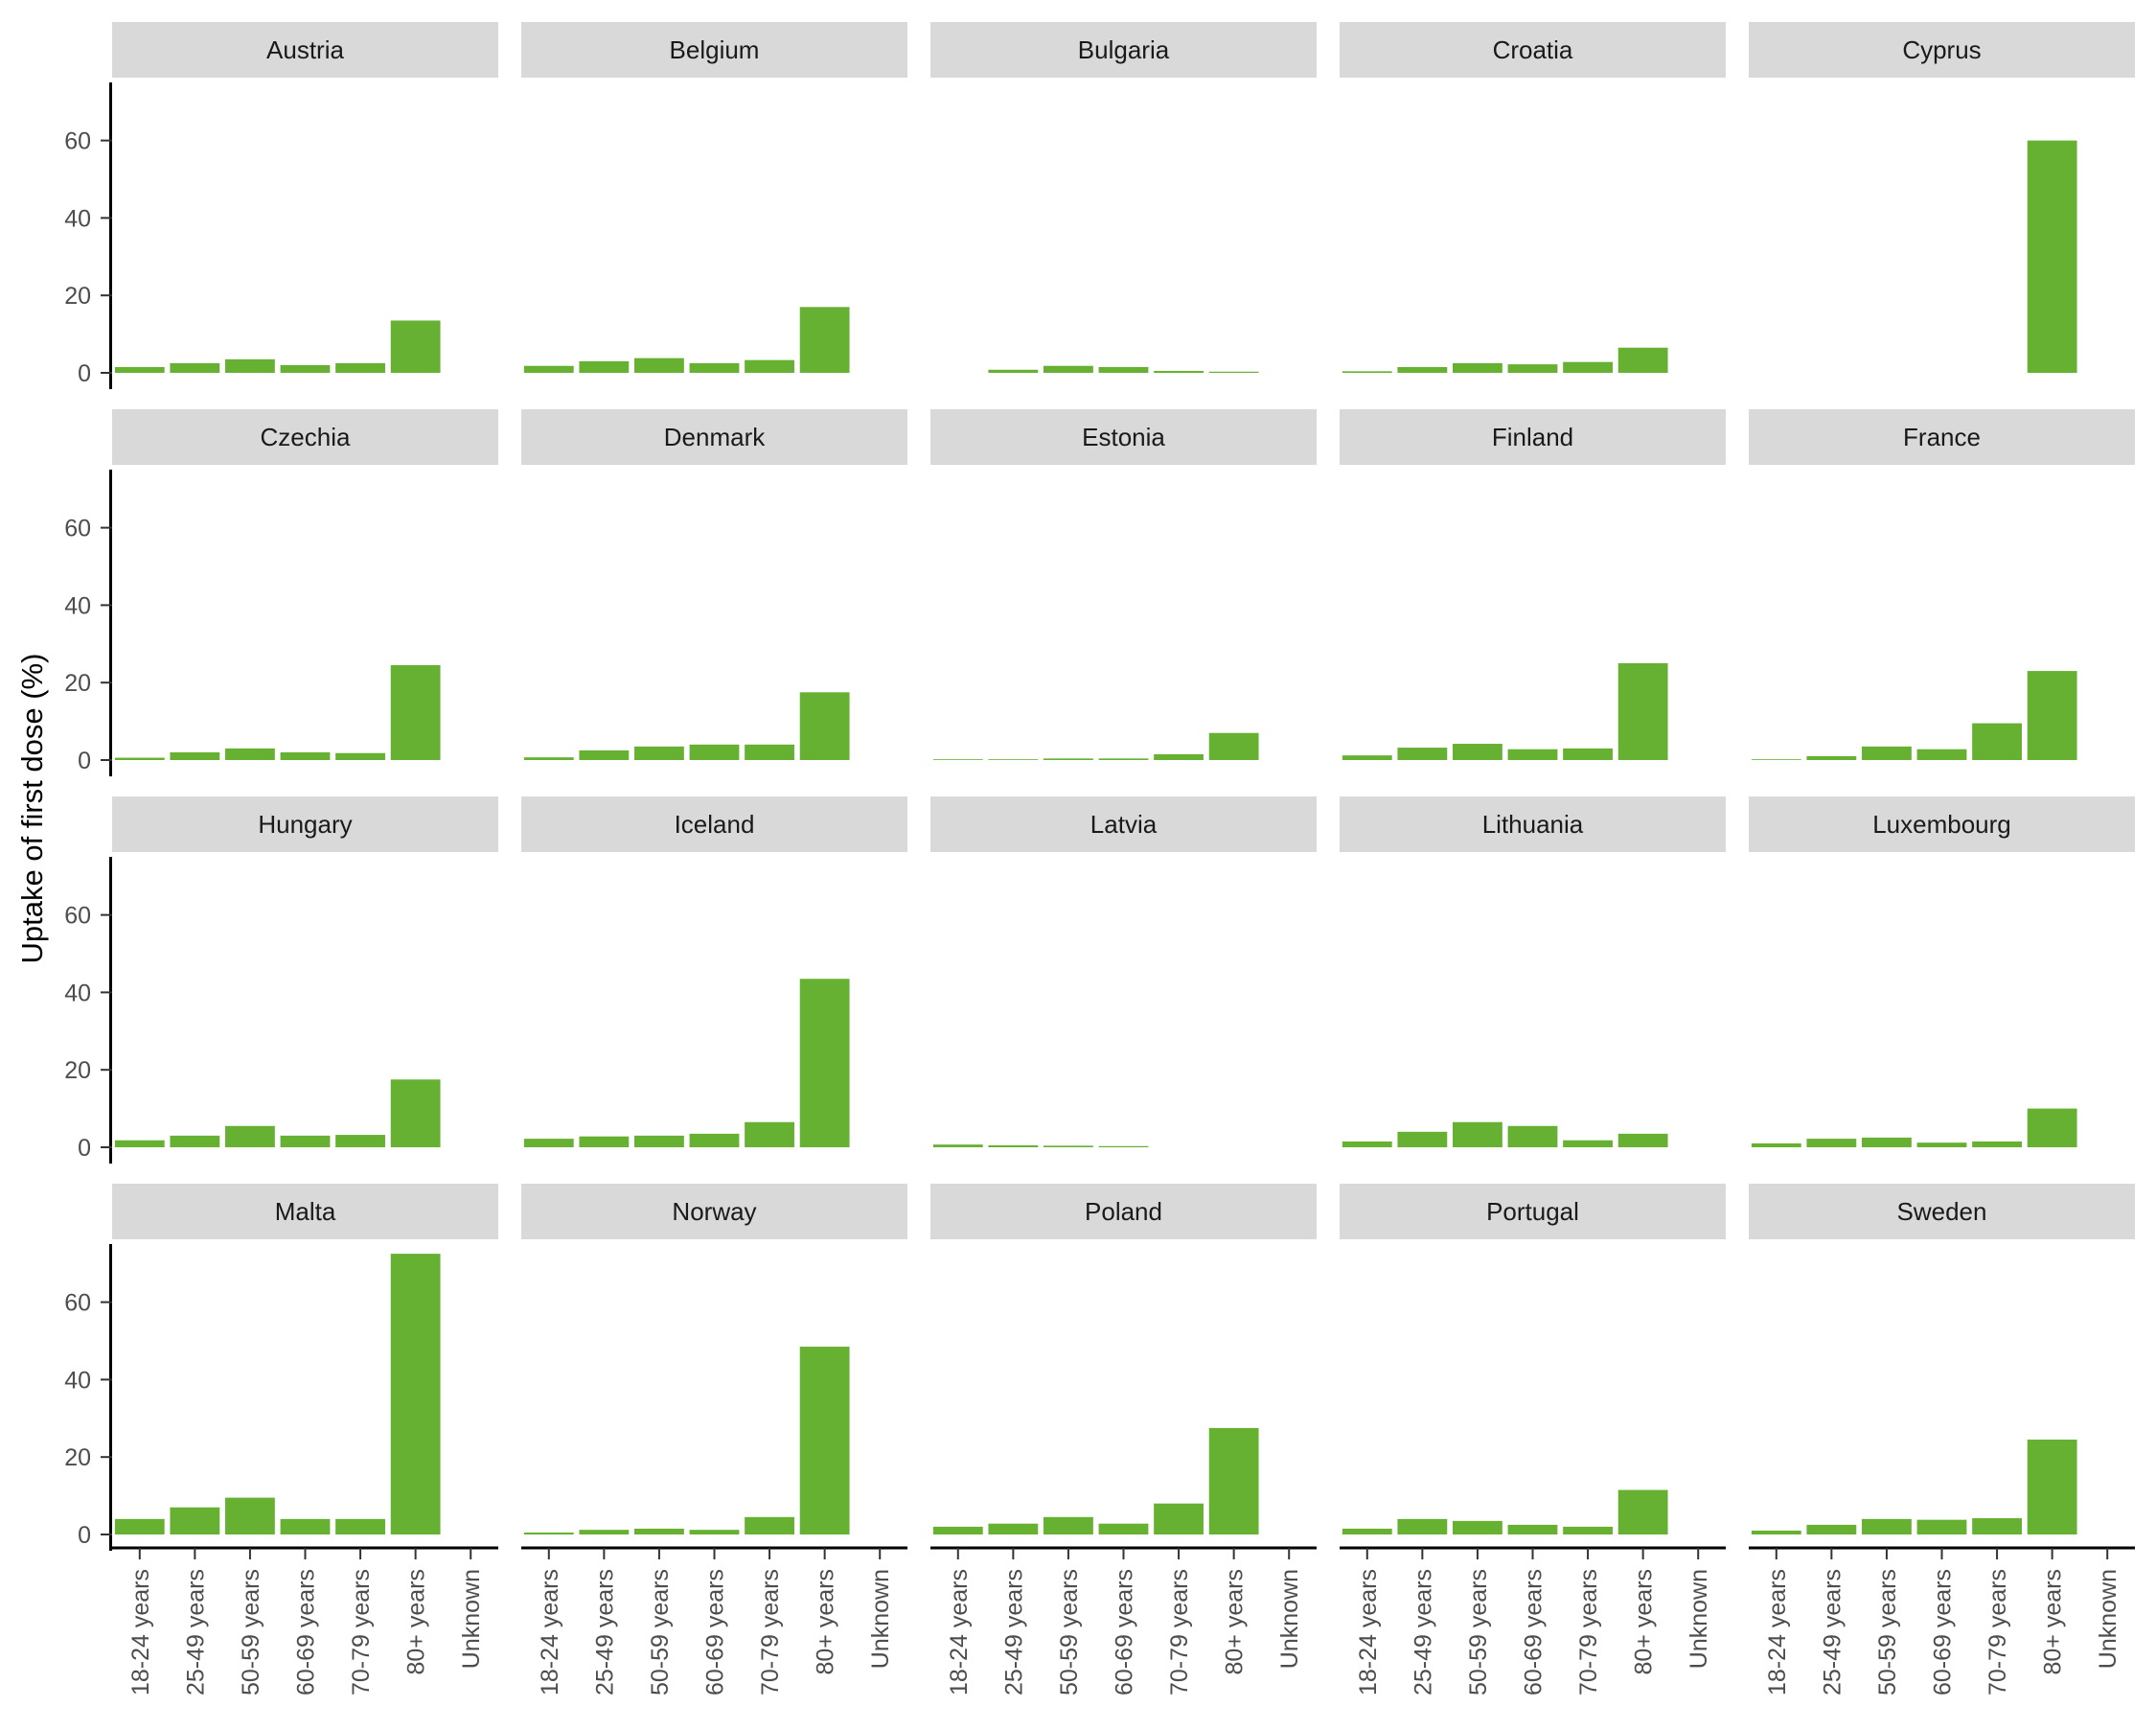  What do you see at coordinates (32, 809) in the screenshot?
I see `y-axis-title: Uptake of first dose (%)` at bounding box center [32, 809].